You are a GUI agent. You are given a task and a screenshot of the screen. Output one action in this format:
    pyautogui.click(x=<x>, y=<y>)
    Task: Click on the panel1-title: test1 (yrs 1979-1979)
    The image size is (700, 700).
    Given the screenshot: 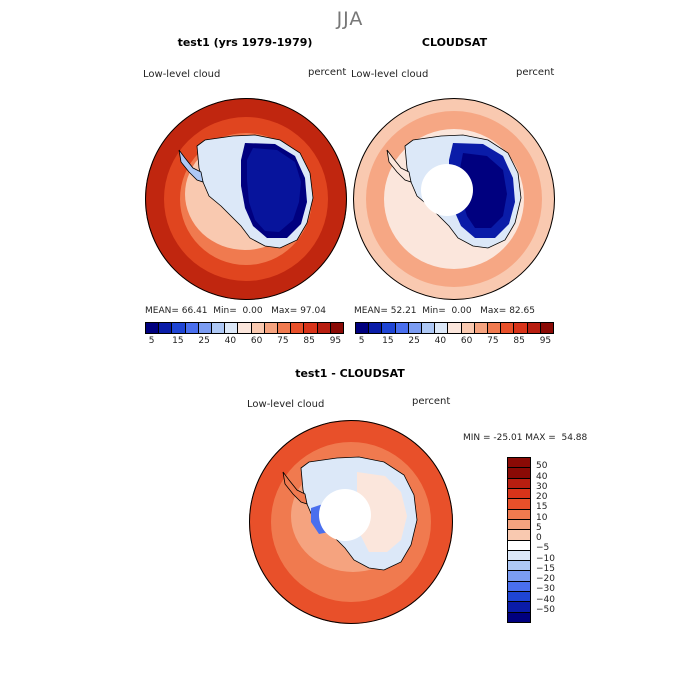 What is the action you would take?
    pyautogui.click(x=245, y=42)
    